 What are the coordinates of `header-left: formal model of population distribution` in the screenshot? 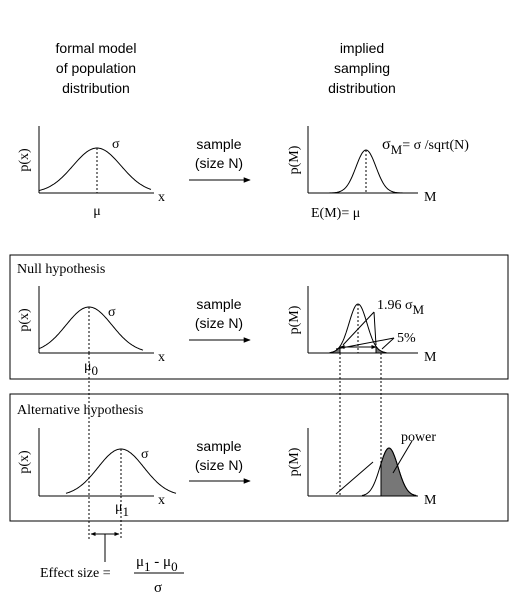 It's located at (96, 68).